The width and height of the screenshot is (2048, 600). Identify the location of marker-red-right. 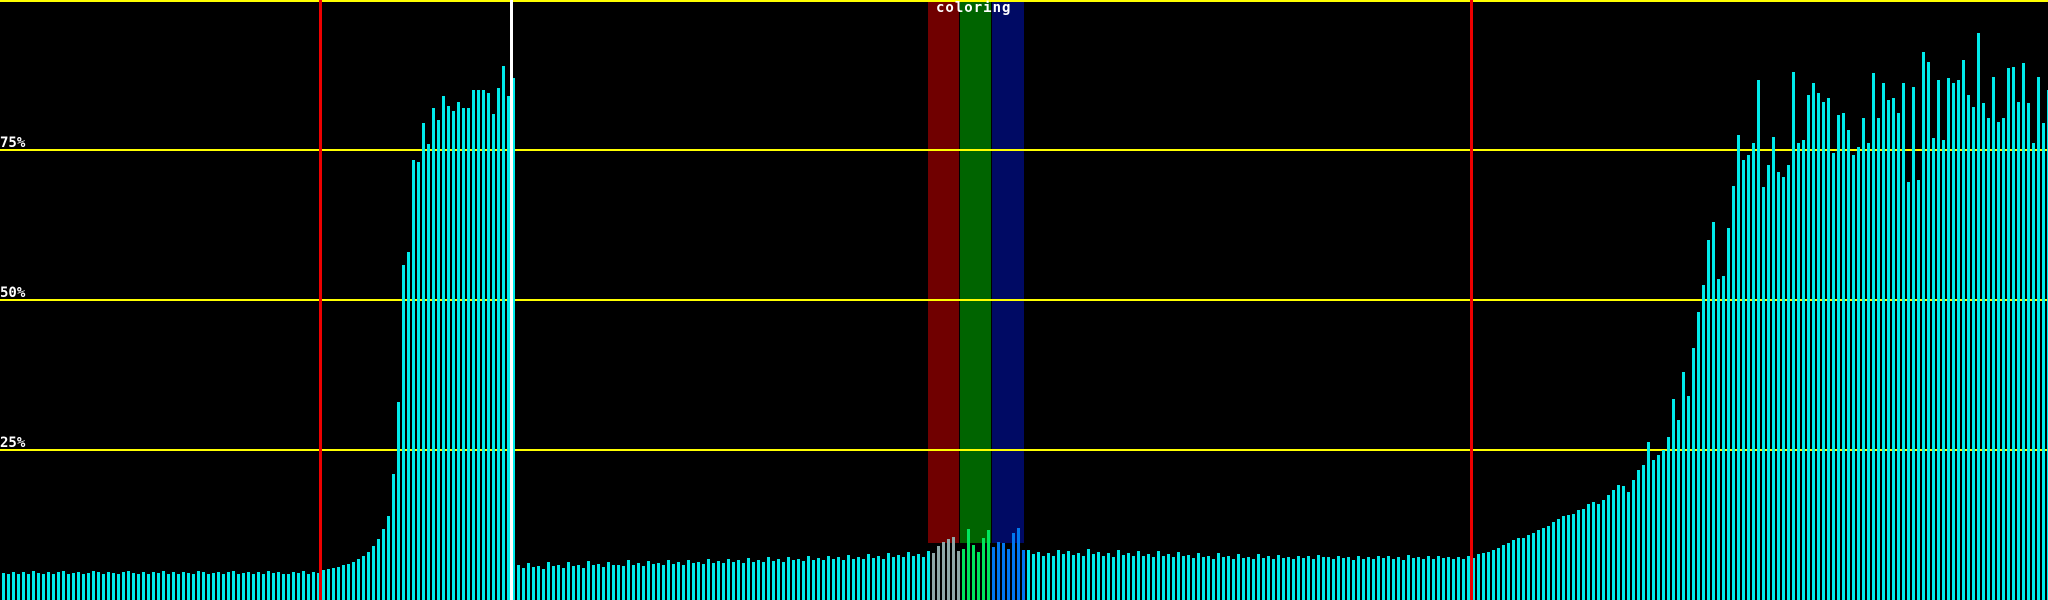
(1471, 300).